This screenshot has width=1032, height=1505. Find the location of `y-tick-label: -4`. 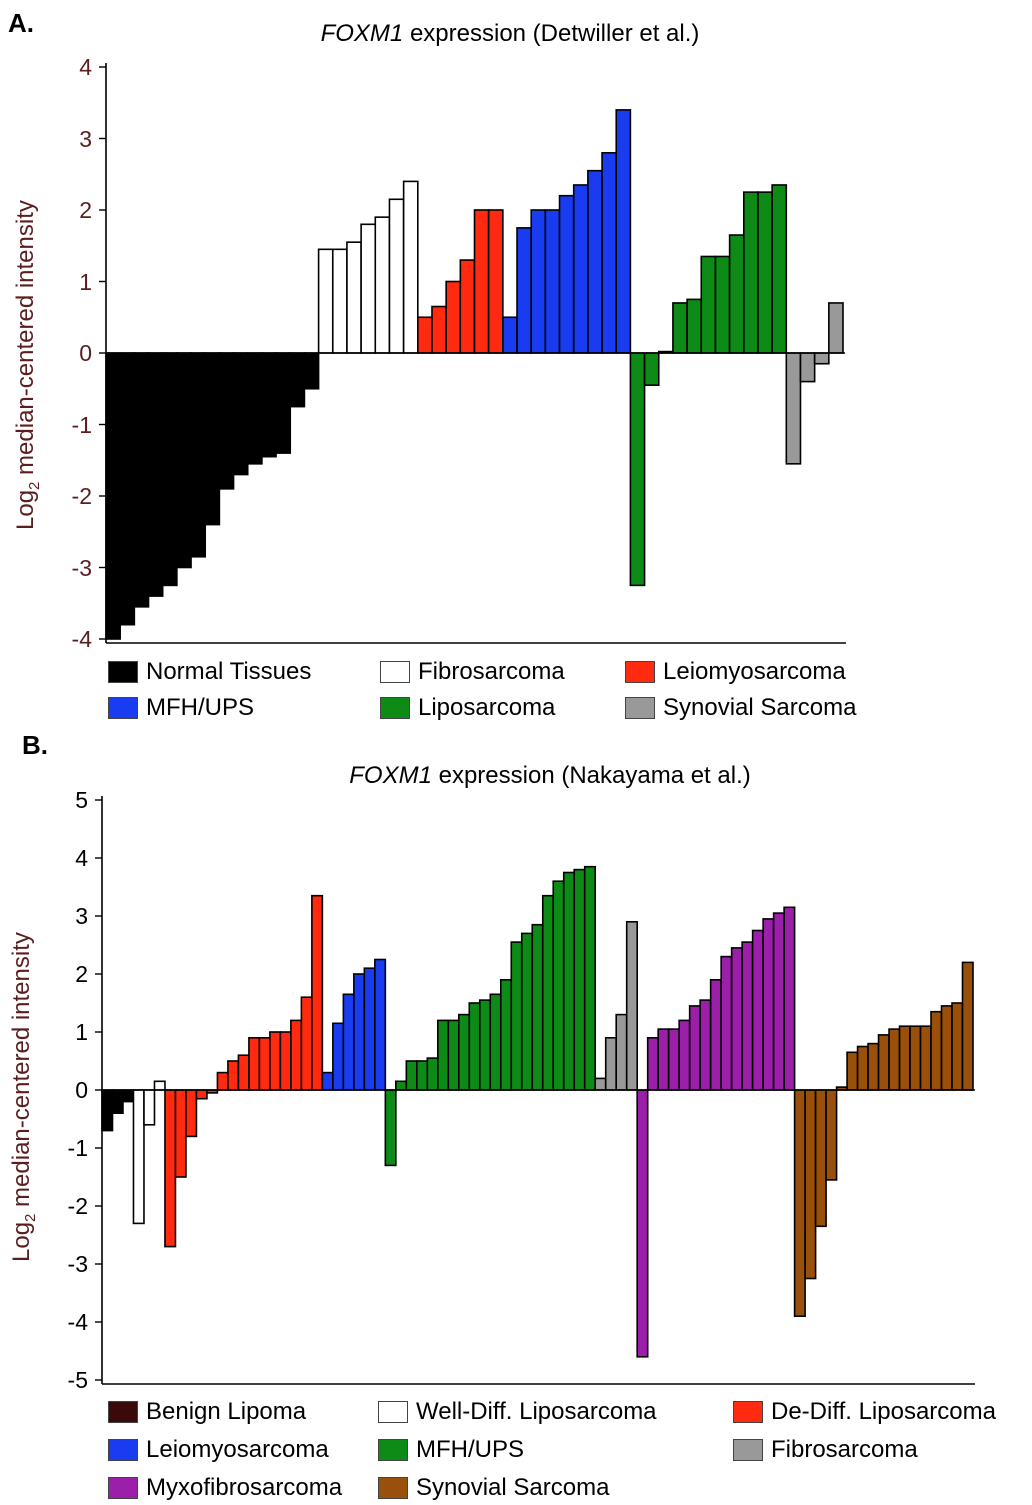

y-tick-label: -4 is located at coordinates (81, 639).